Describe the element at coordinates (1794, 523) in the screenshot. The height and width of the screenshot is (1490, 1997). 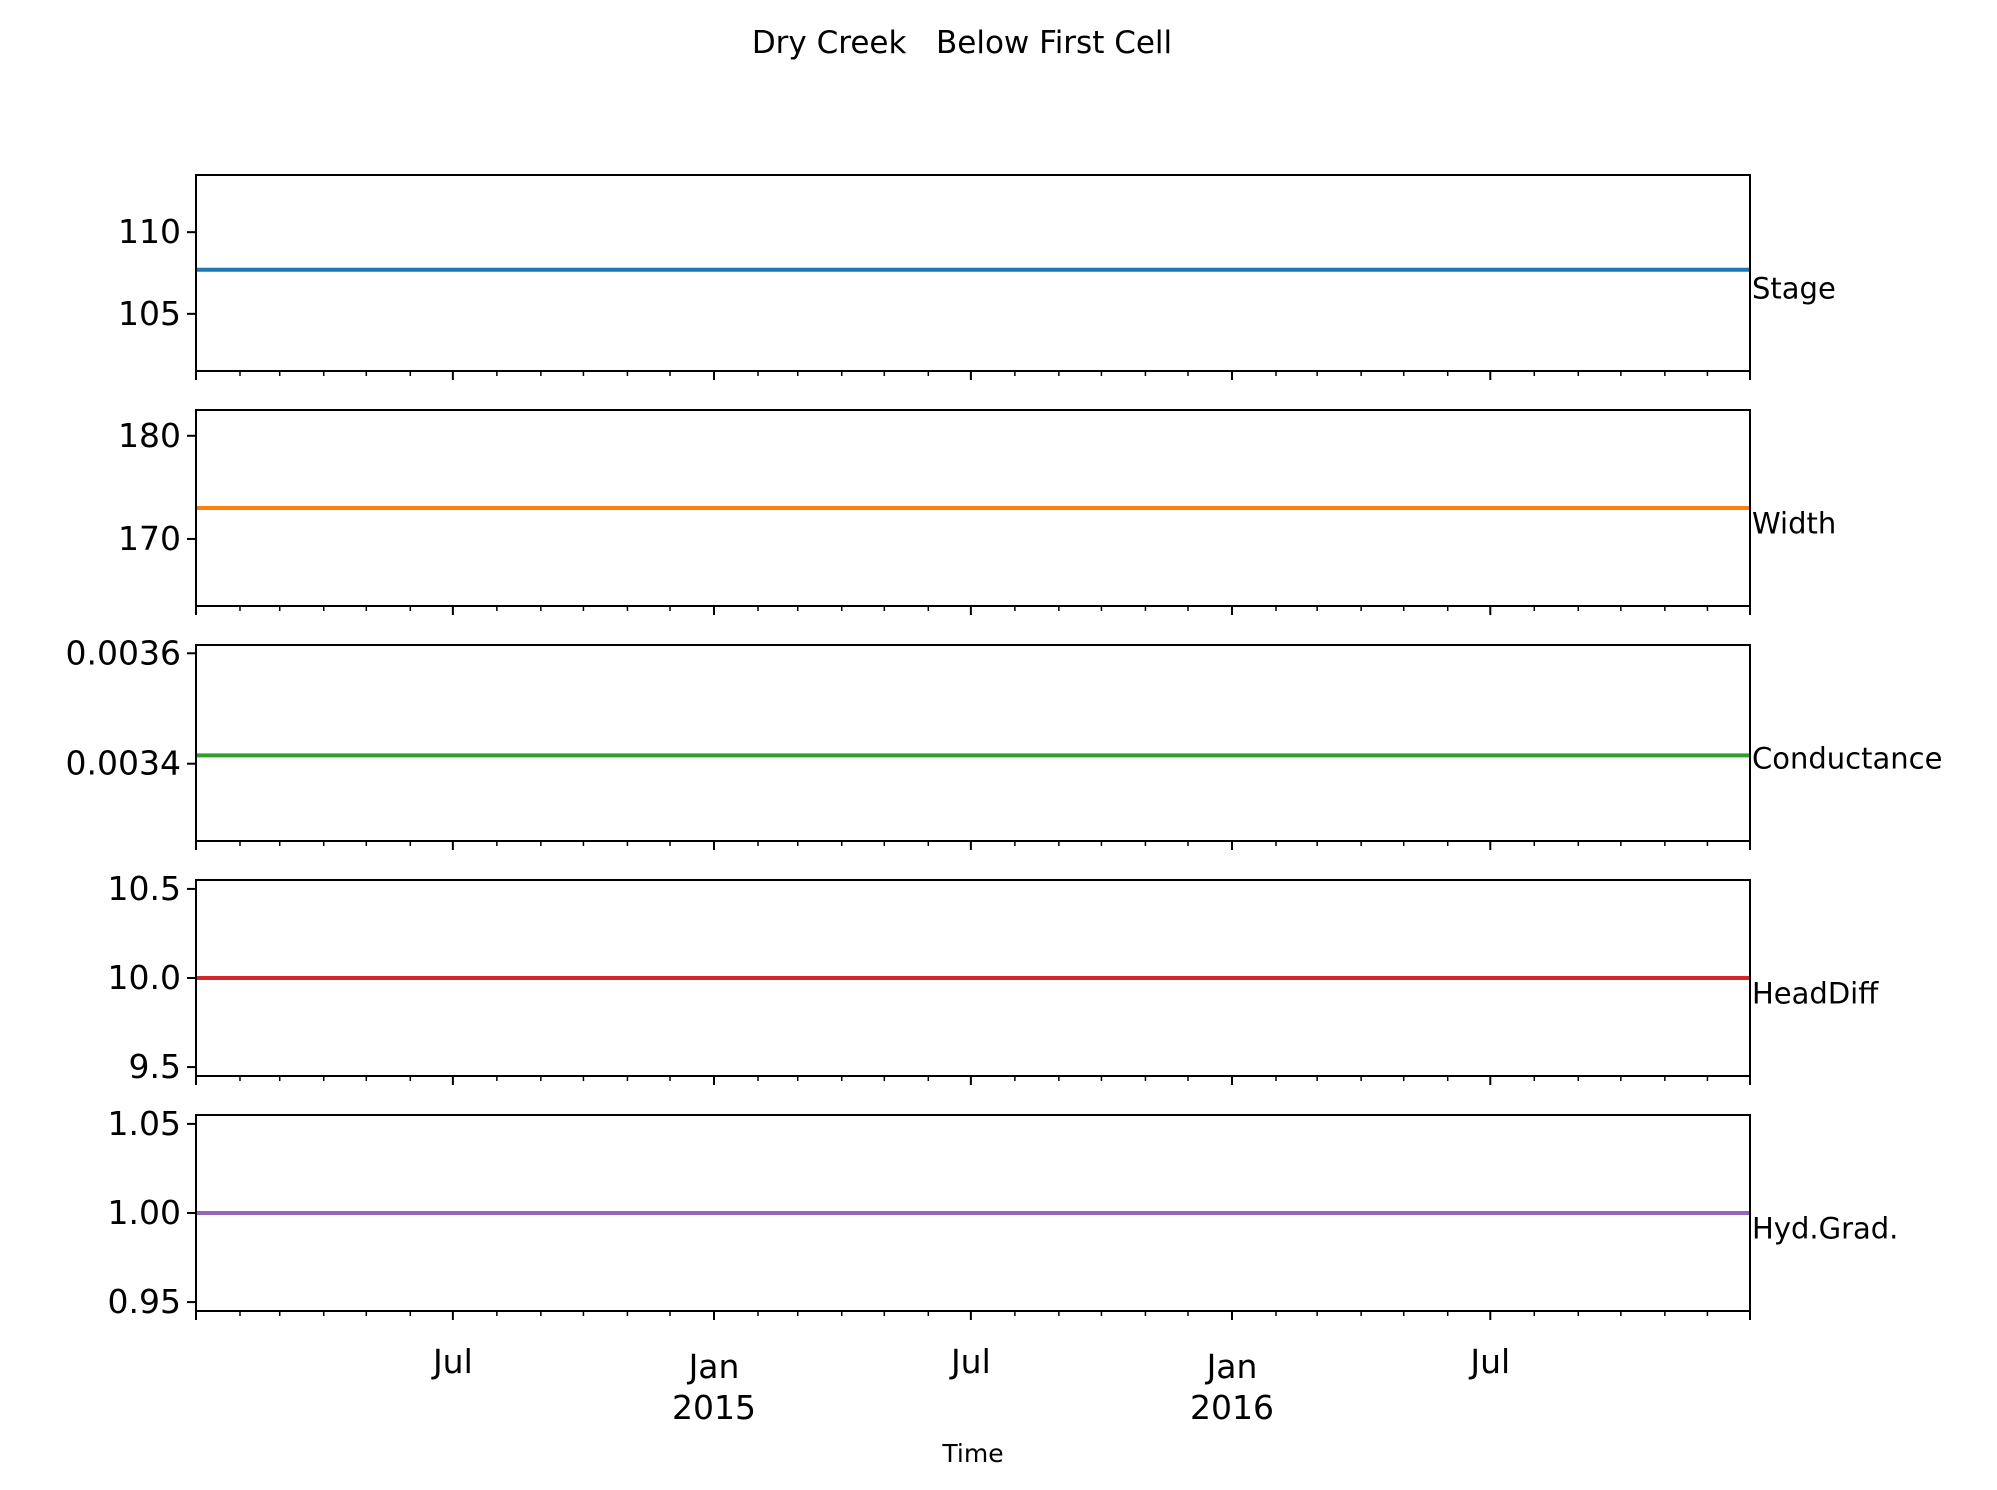
I see `panel-label-2: Width` at that location.